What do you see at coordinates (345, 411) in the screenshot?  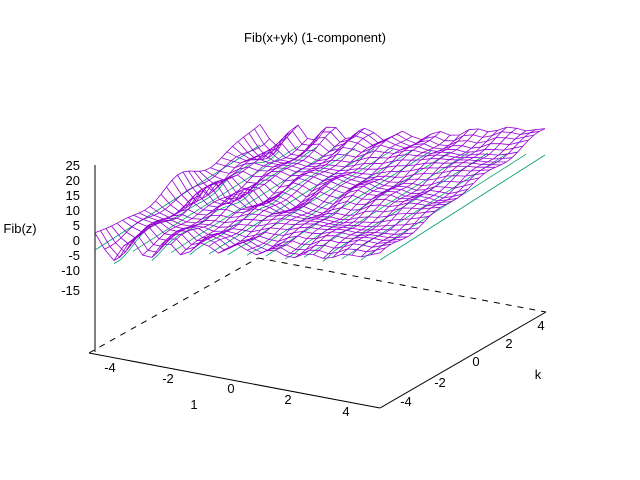 I see `x-tick-label: 4` at bounding box center [345, 411].